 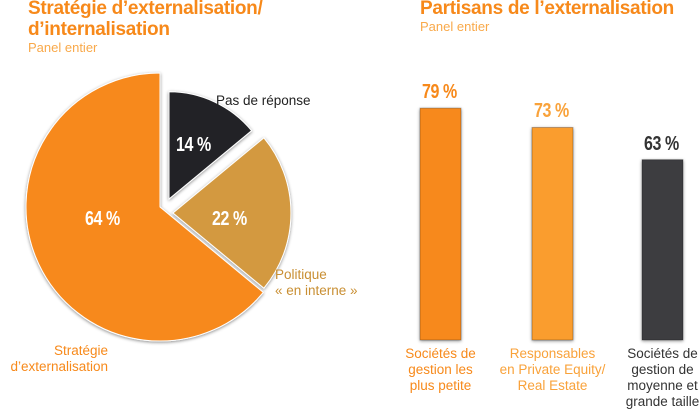 What do you see at coordinates (54, 359) in the screenshot?
I see `pie-label-externalisation: Stratégie d’externalisation` at bounding box center [54, 359].